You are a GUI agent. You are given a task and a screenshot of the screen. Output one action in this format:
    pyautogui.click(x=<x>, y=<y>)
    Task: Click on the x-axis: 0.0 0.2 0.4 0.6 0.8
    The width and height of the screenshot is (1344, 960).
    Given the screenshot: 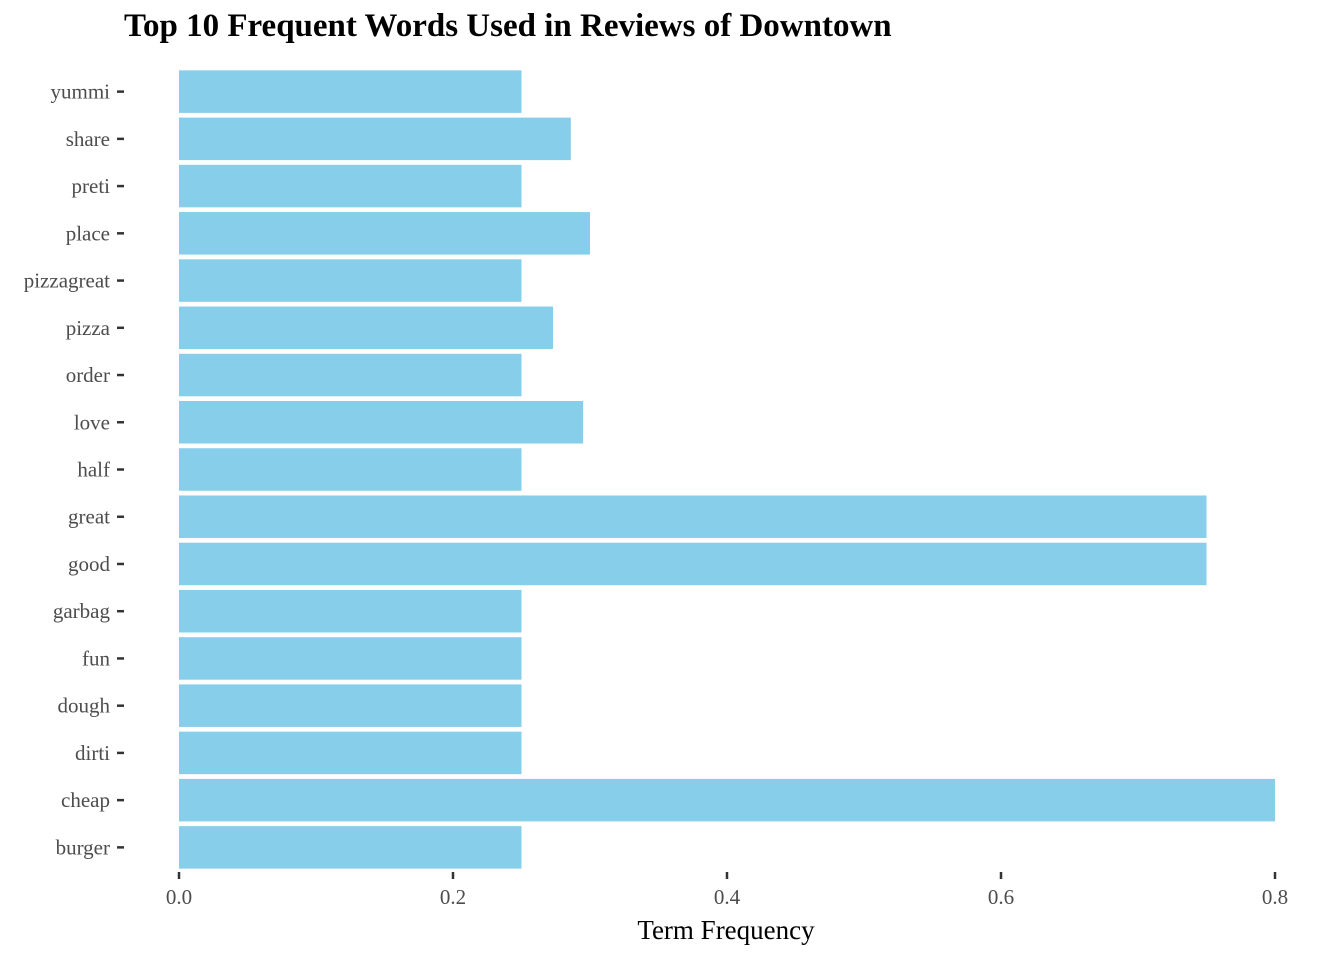 What is the action you would take?
    pyautogui.click(x=727, y=890)
    